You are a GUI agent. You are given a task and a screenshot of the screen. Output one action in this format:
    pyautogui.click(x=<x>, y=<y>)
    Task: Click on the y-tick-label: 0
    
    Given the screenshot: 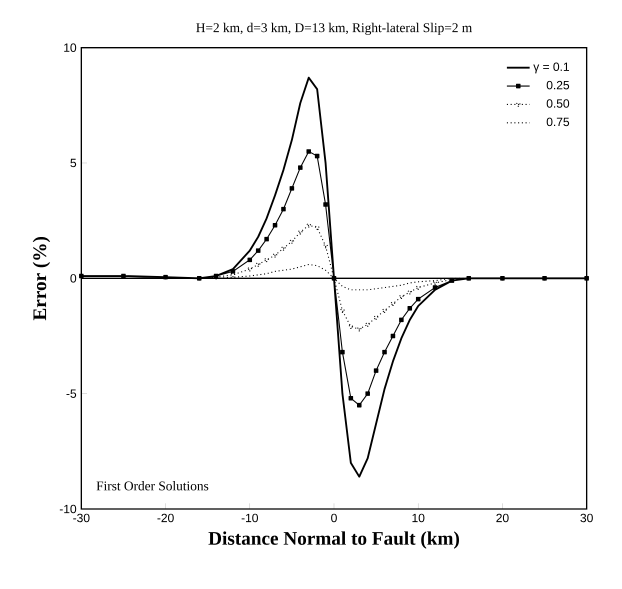 What is the action you would take?
    pyautogui.click(x=73, y=278)
    